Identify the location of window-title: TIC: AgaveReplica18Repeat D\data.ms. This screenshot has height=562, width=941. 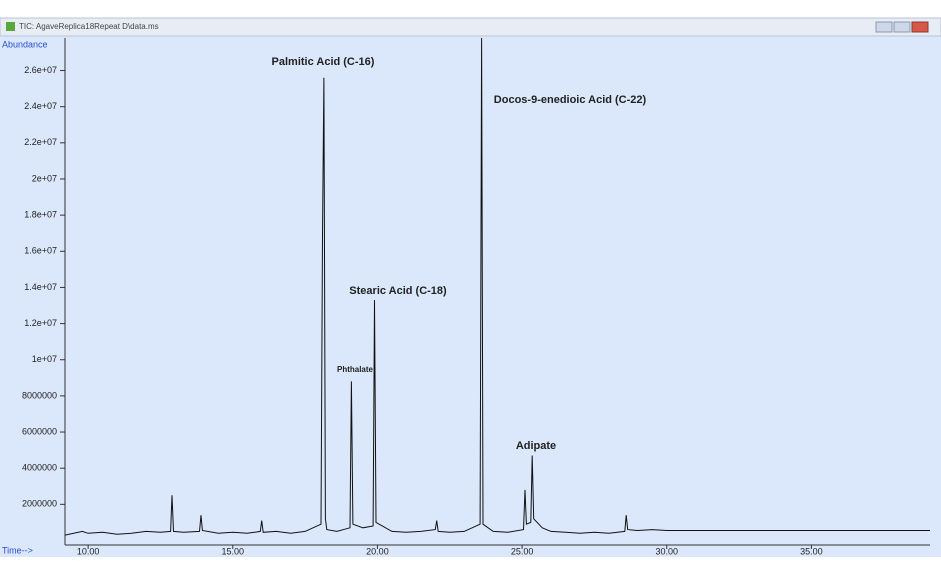
(89, 26).